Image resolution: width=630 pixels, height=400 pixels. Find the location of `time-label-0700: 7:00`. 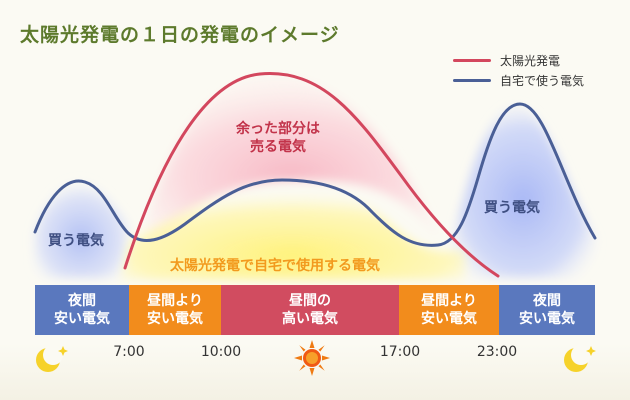

time-label-0700: 7:00 is located at coordinates (129, 352).